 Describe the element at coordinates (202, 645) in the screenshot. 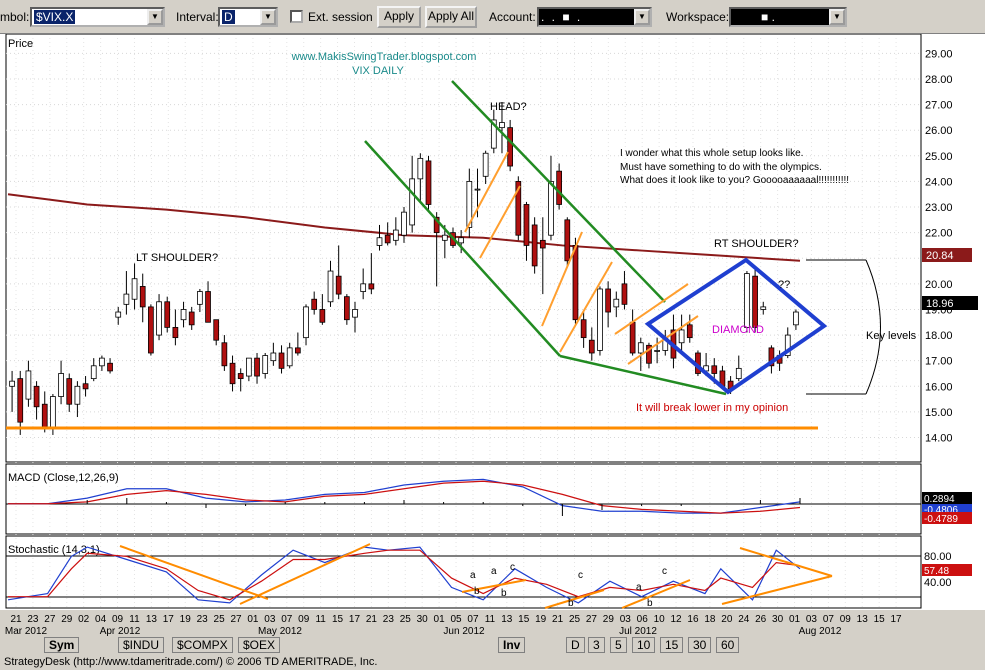

I see `tab-compx: $COMPX` at that location.